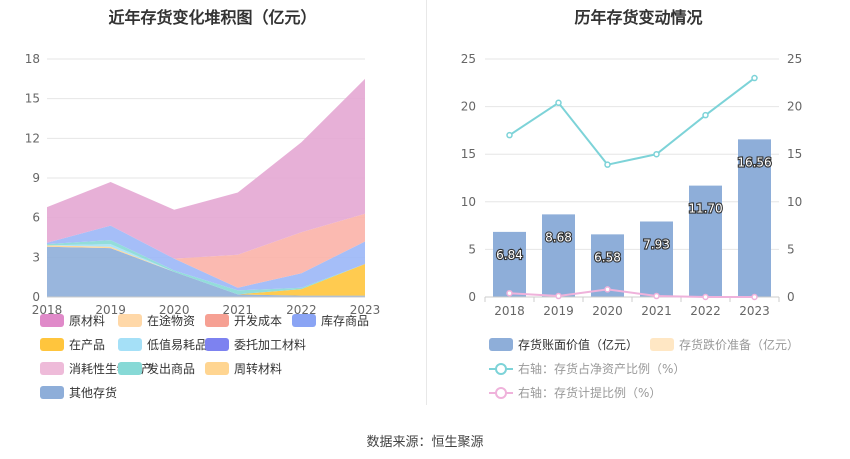 Image resolution: width=850 pixels, height=459 pixels. I want to click on legend-label: 在产品, so click(87, 345).